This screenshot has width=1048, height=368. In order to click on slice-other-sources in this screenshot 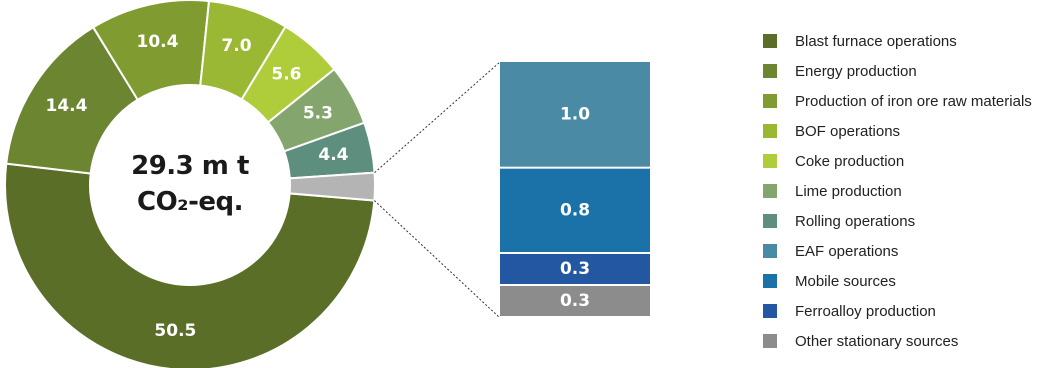, I will do `click(332, 186)`.